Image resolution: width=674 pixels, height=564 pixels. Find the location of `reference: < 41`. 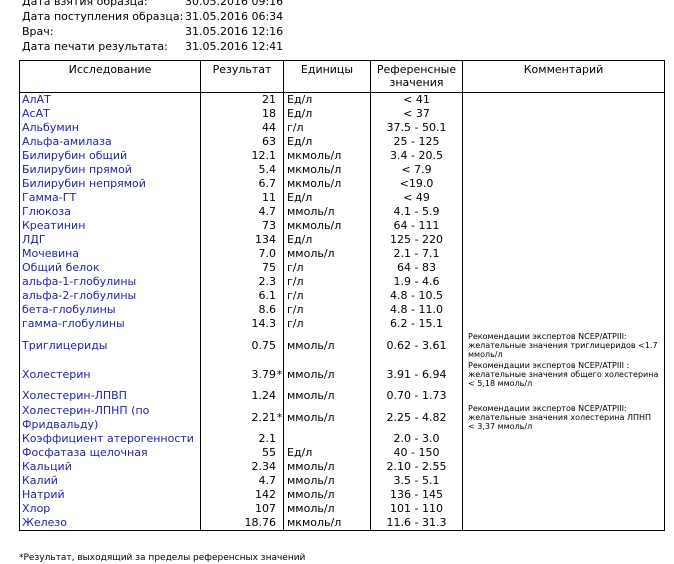

reference: < 41 is located at coordinates (416, 99).